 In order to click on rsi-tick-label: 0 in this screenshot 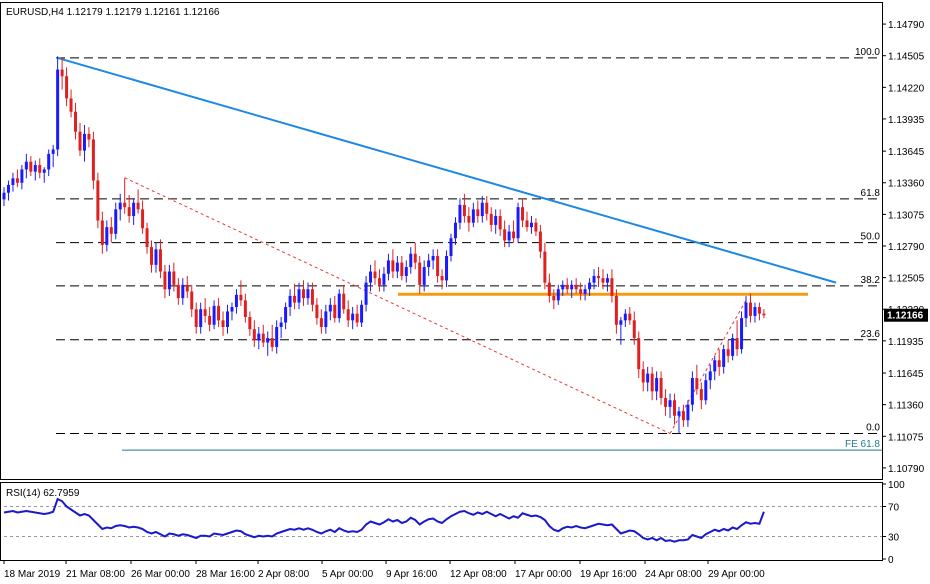, I will do `click(891, 560)`.